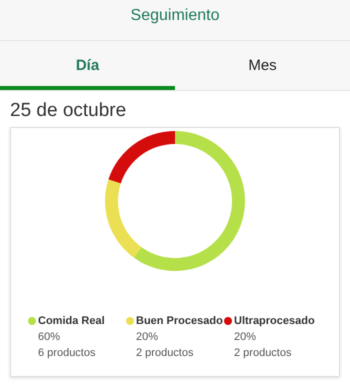  What do you see at coordinates (68, 111) in the screenshot?
I see `chart-subtitle: 25 de octubre` at bounding box center [68, 111].